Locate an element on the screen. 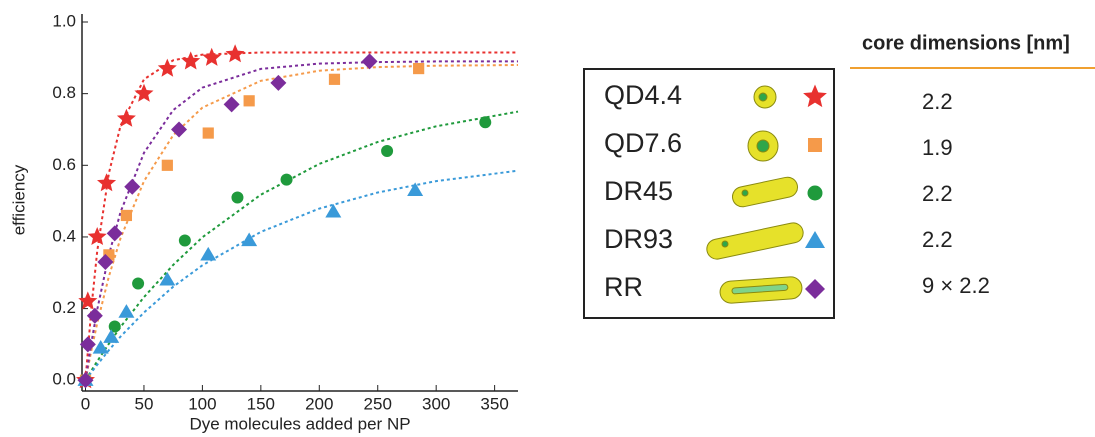  legend-label: QD4.4 is located at coordinates (643, 95).